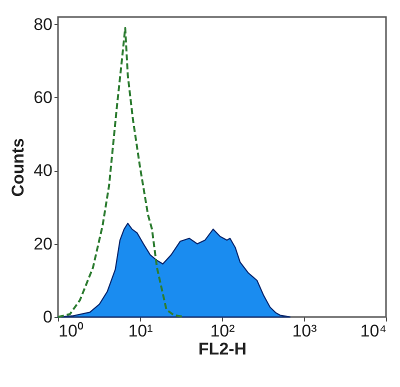  I want to click on y-tick-label: 0, so click(47, 317).